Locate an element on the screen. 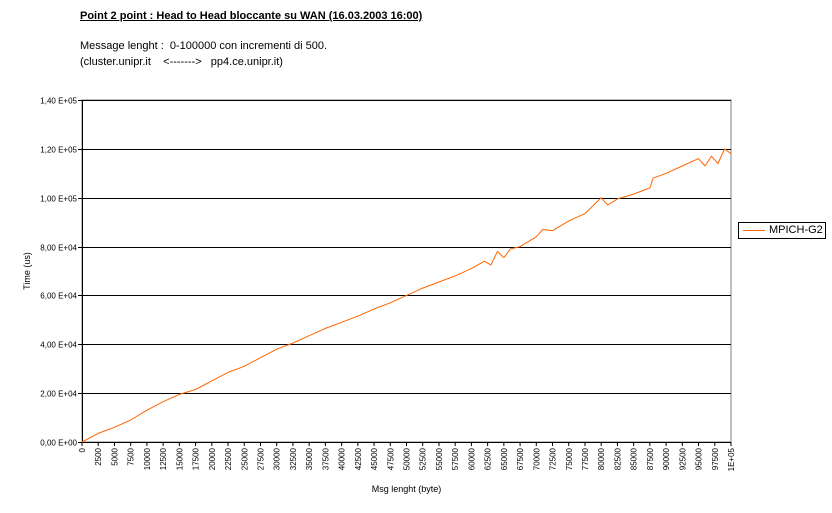  x-axis-label: Msg lenght (byte) is located at coordinates (407, 489).